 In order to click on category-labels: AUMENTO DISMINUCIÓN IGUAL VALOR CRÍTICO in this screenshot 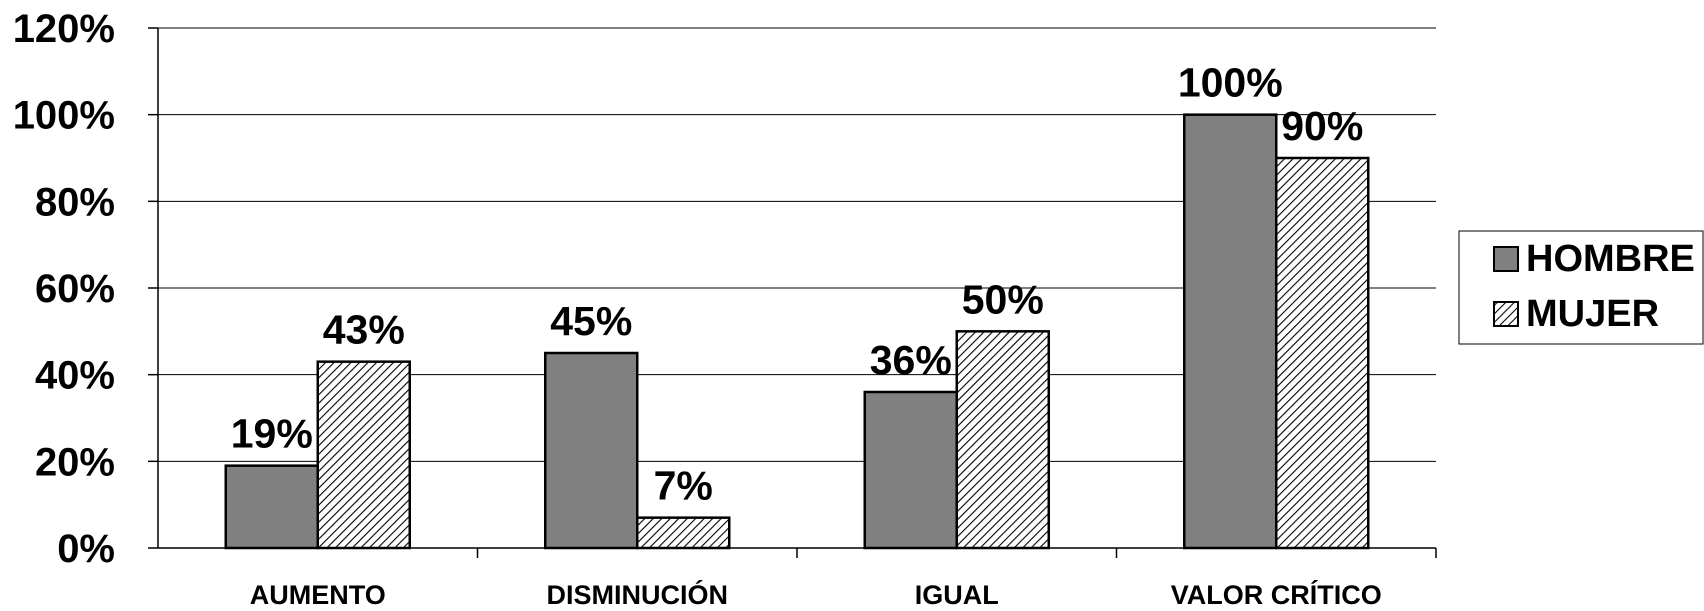, I will do `click(816, 594)`.